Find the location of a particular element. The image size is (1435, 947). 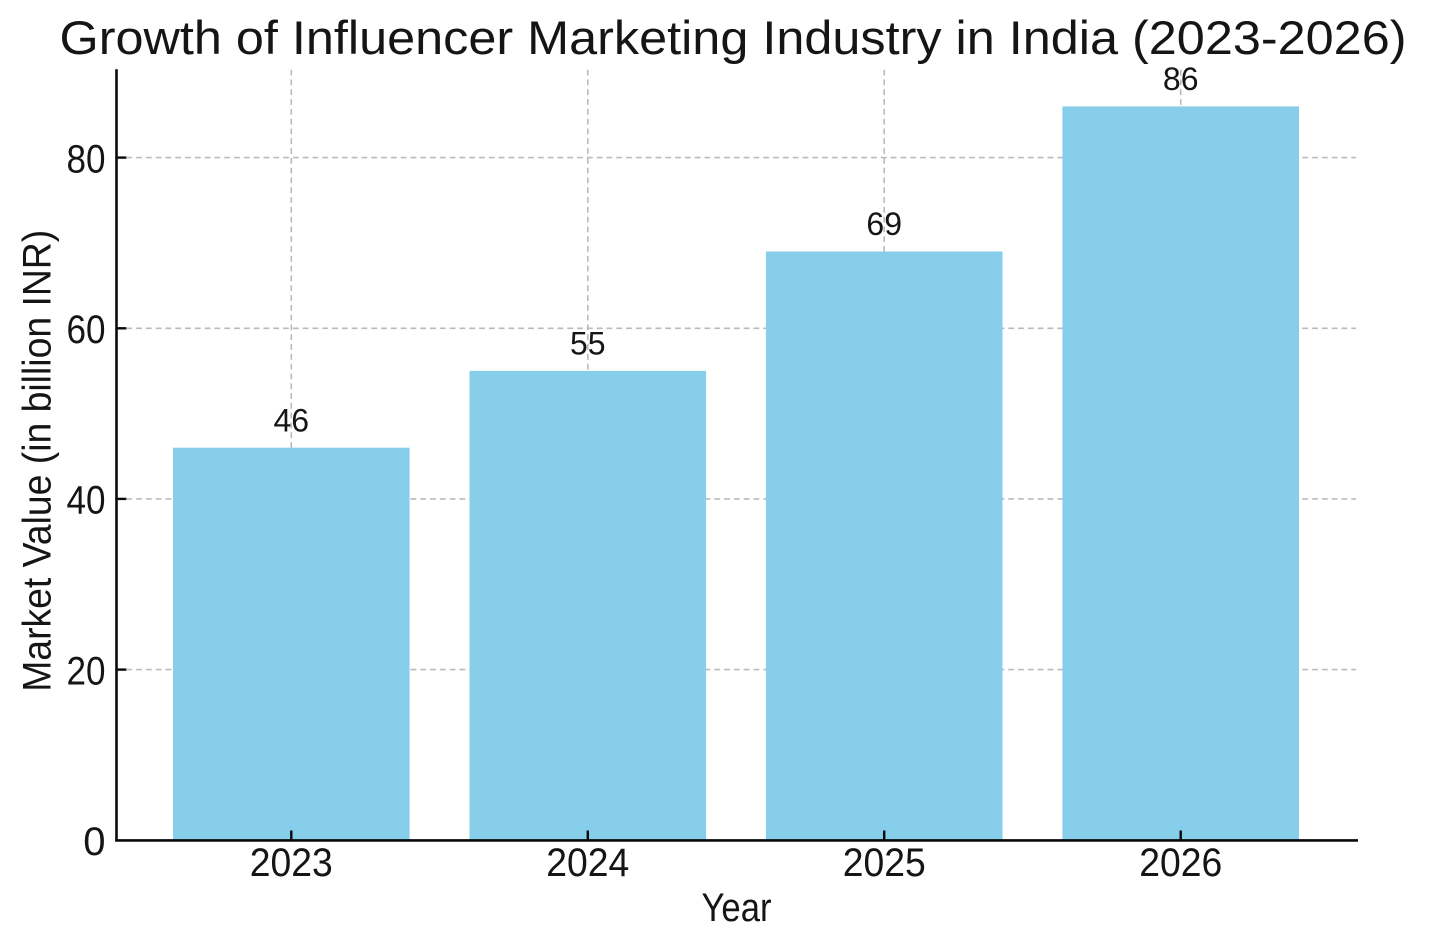

svg-text: 2023 is located at coordinates (291, 863).